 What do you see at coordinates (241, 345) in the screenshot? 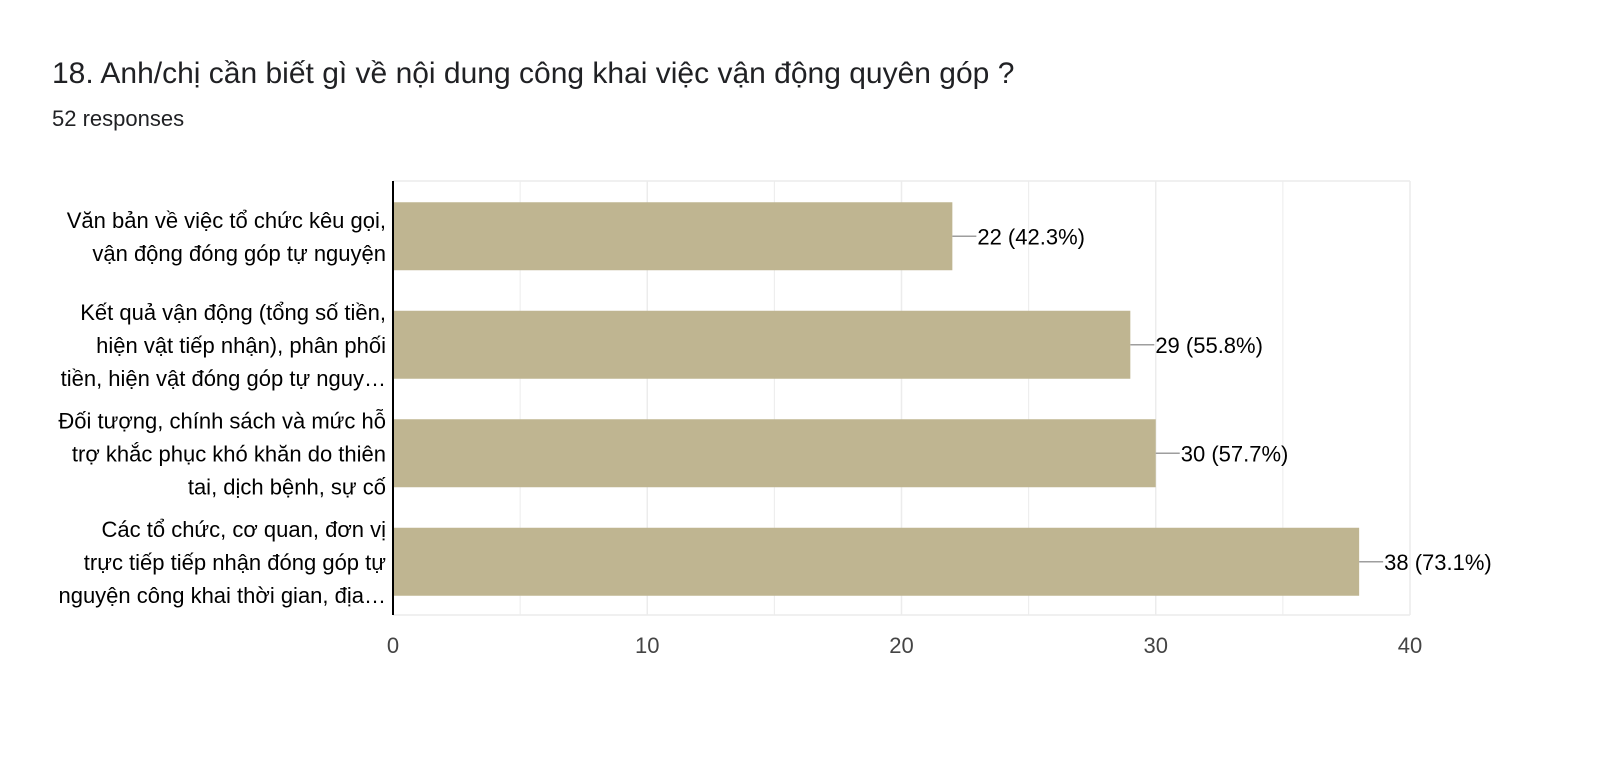
I see `category-label-line: hiện vật tiếp nhận), phân phối` at bounding box center [241, 345].